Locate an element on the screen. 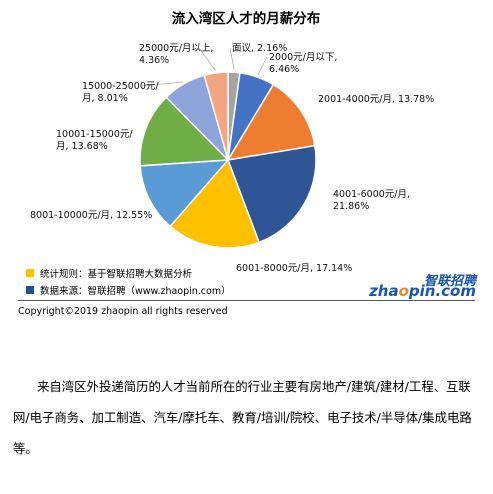  stat-rule-note: 统计规则：基于智联招聘大数据分析 is located at coordinates (109, 273).